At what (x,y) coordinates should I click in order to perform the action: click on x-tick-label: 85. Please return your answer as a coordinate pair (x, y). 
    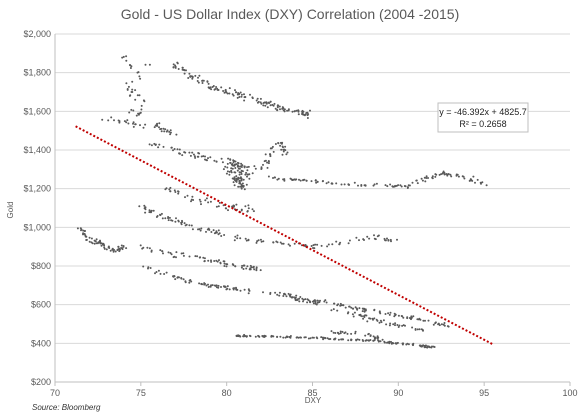
    Looking at the image, I should click on (312, 393).